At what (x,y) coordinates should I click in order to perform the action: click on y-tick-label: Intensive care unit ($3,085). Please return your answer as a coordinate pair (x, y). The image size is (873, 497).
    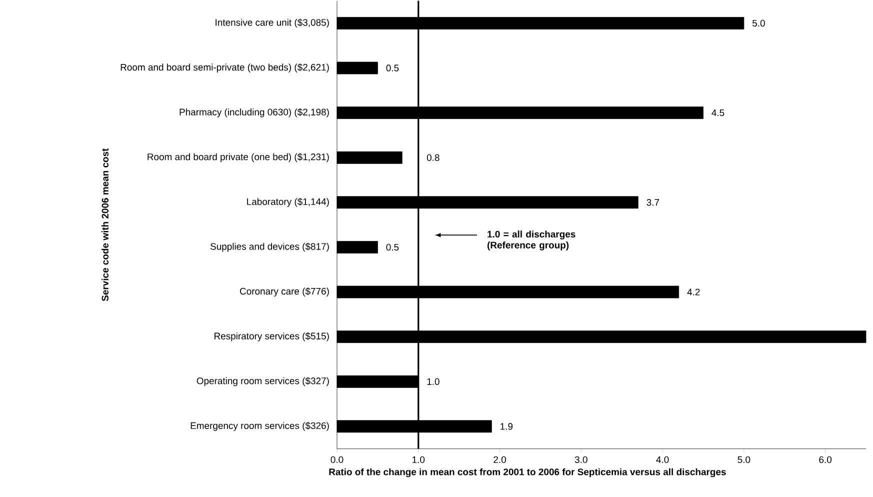
    Looking at the image, I should click on (272, 23).